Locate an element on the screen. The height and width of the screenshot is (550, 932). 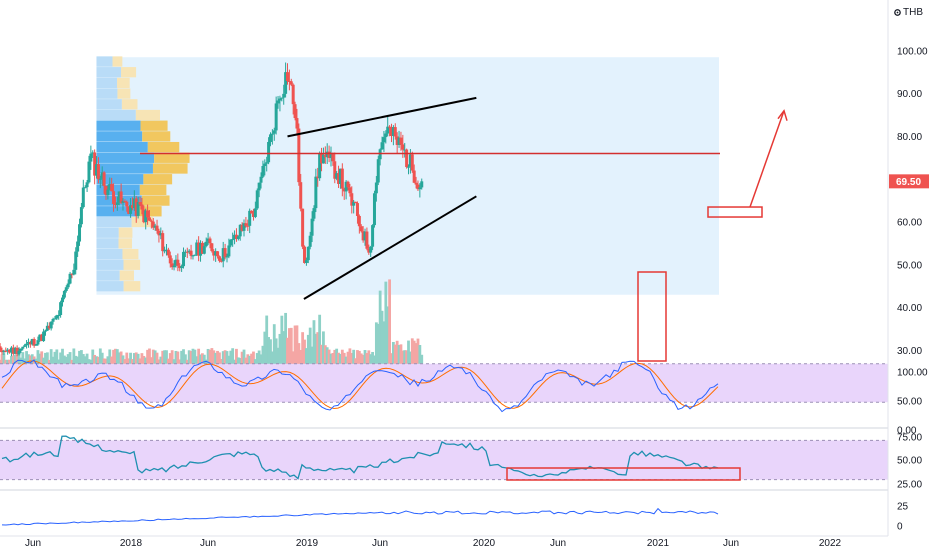
stochastic-pane is located at coordinates (444, 386).